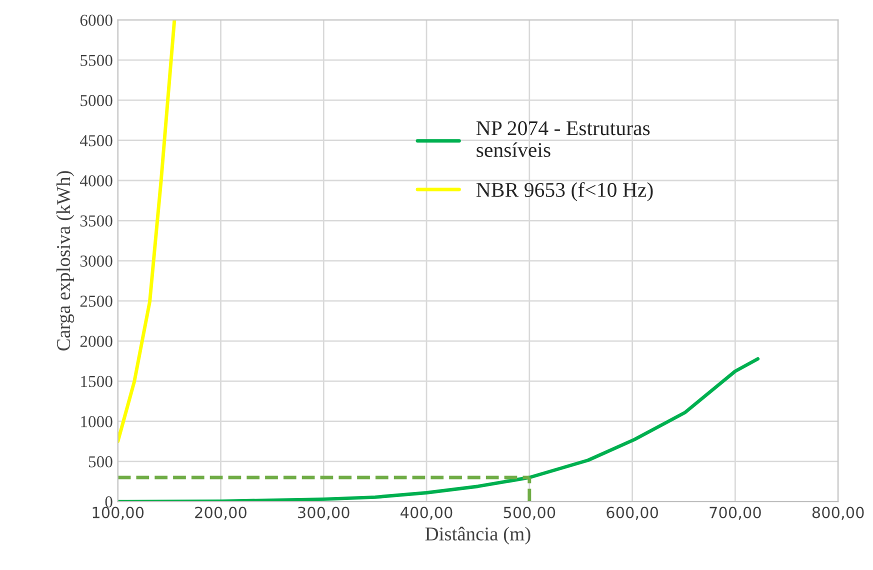 The height and width of the screenshot is (570, 873). What do you see at coordinates (96, 341) in the screenshot?
I see `y-tick-label: 2000` at bounding box center [96, 341].